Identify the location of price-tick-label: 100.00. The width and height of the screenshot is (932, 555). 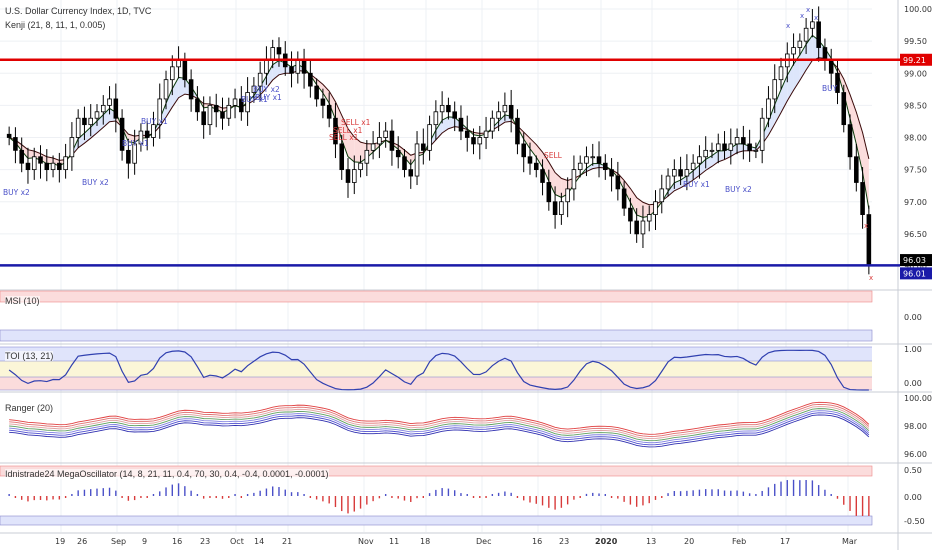
(918, 9).